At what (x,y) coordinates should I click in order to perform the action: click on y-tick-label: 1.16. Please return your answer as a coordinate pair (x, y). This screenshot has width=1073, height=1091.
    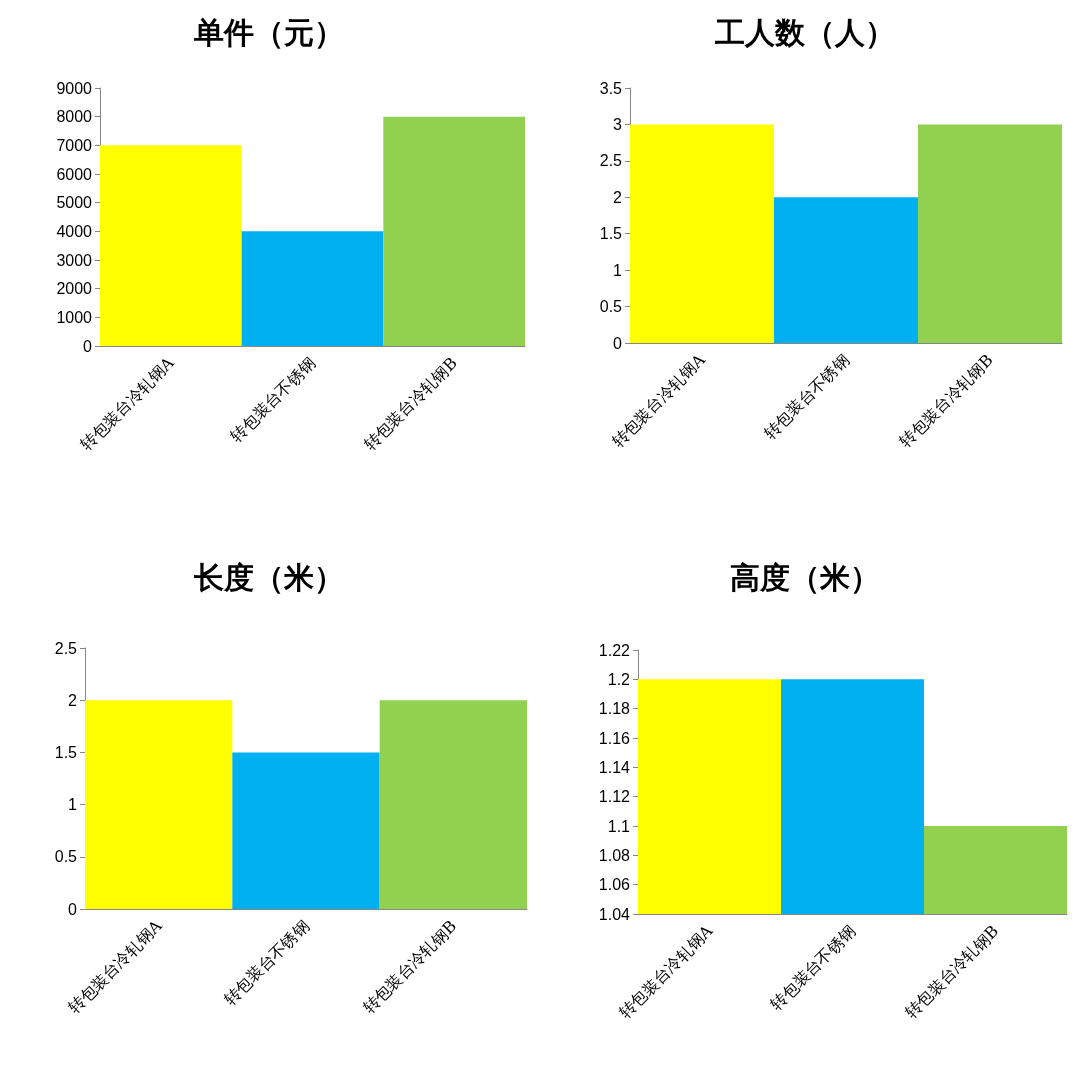
    Looking at the image, I should click on (614, 738).